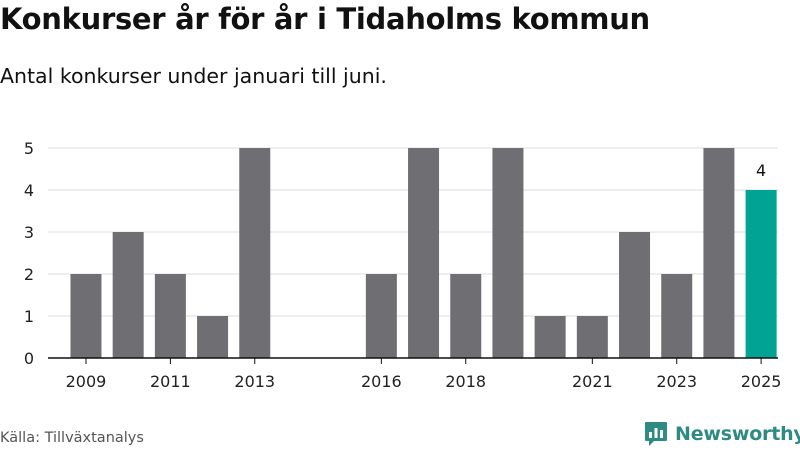 The height and width of the screenshot is (450, 800). Describe the element at coordinates (29, 358) in the screenshot. I see `y-tick-label: 0` at that location.